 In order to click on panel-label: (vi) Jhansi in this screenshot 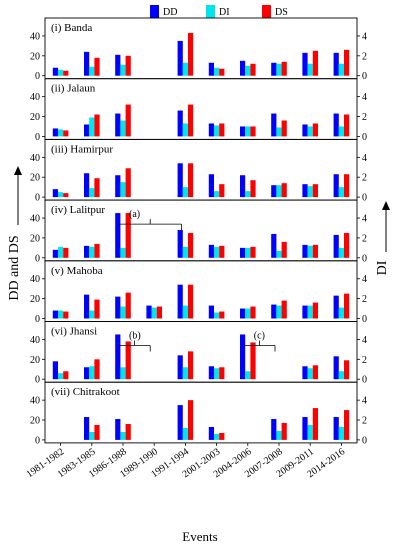, I will do `click(74, 332)`.